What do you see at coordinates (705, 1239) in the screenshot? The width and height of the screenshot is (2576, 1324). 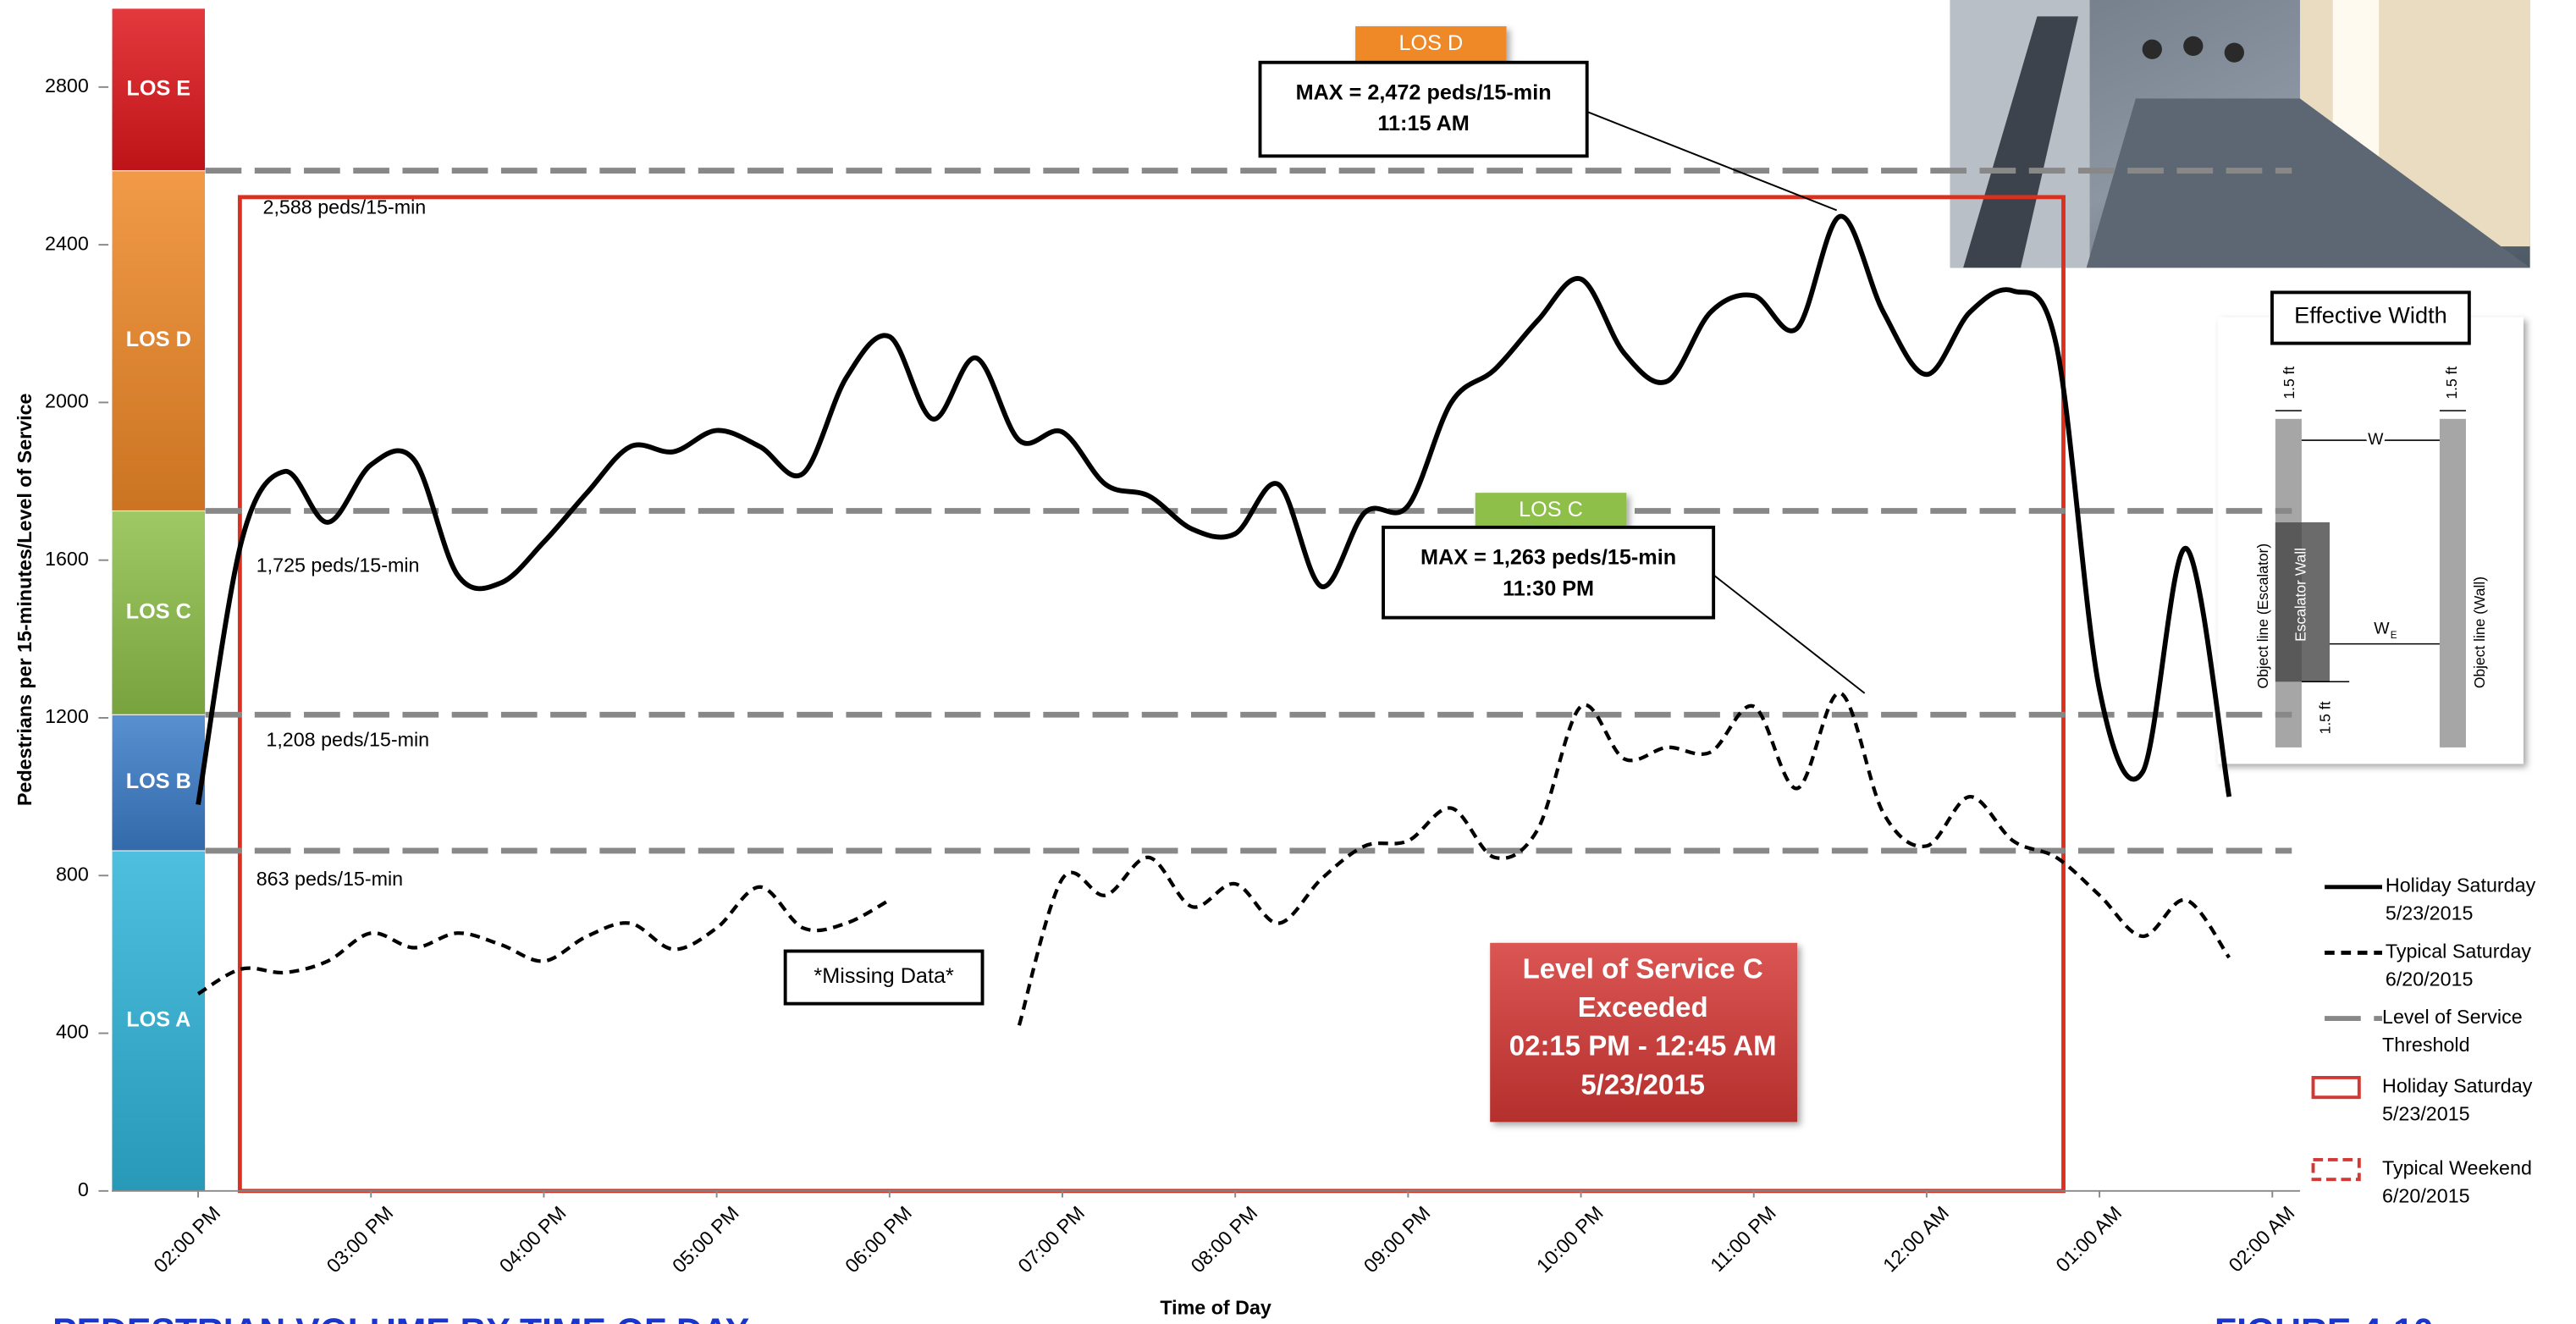 I see `x-tick-label: 05:00 PM` at bounding box center [705, 1239].